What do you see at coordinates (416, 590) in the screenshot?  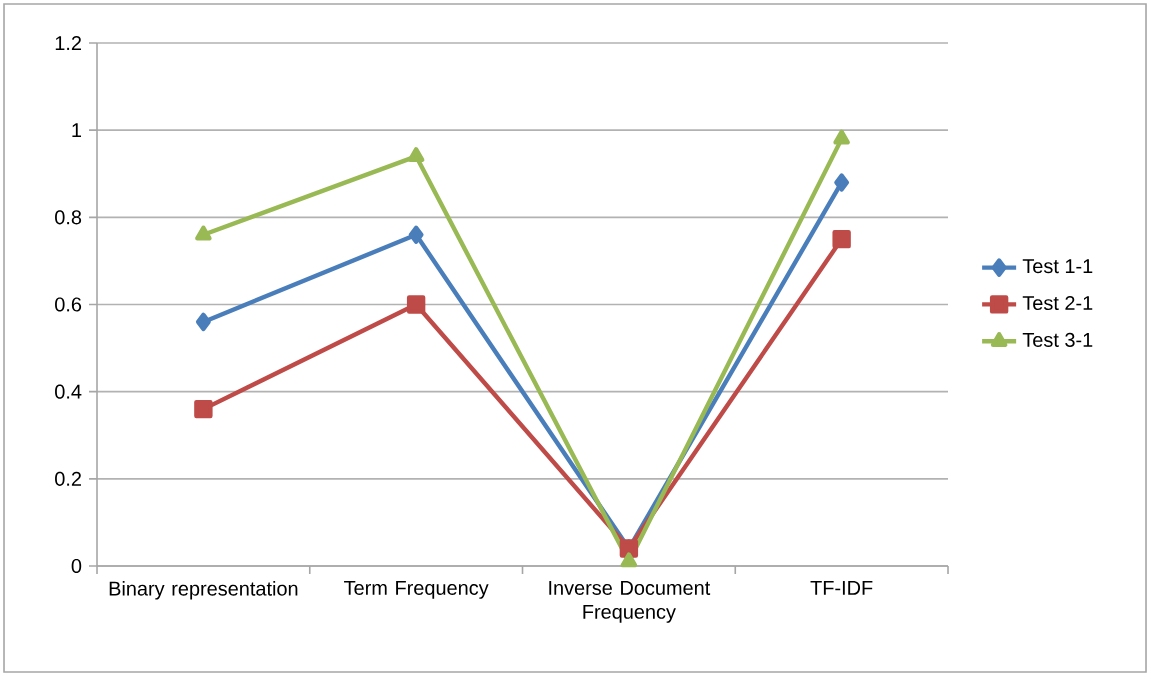 I see `x-tick-label: Term Frequency` at bounding box center [416, 590].